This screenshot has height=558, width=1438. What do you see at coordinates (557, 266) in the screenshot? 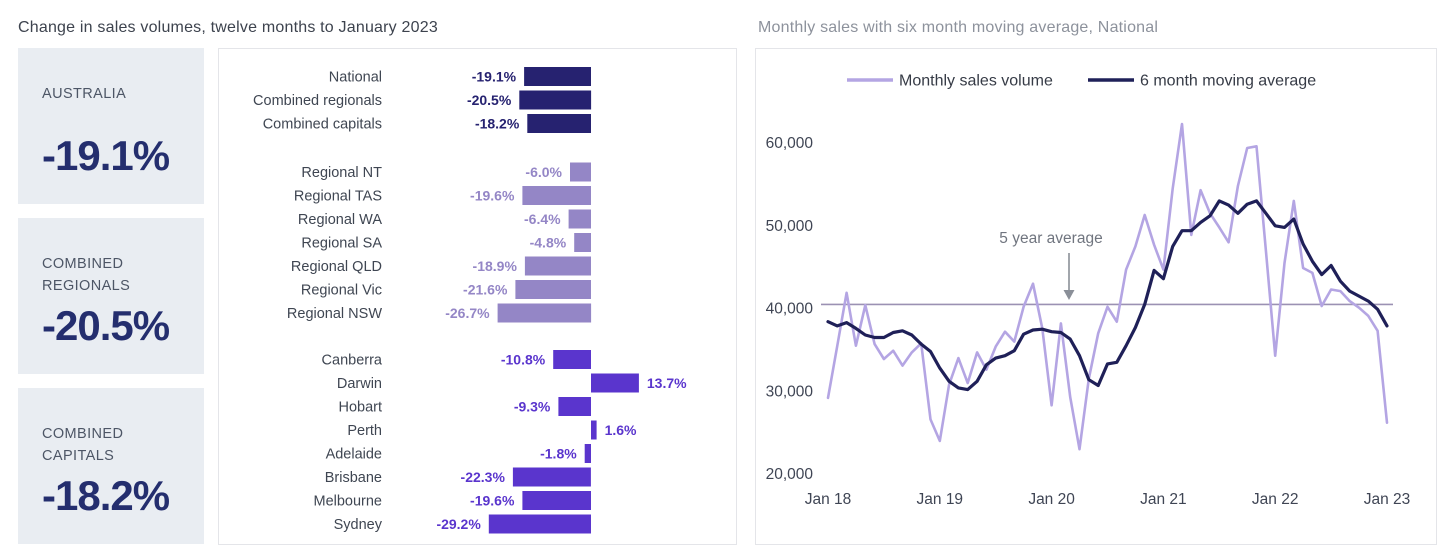
I see `bar-regional-qld` at bounding box center [557, 266].